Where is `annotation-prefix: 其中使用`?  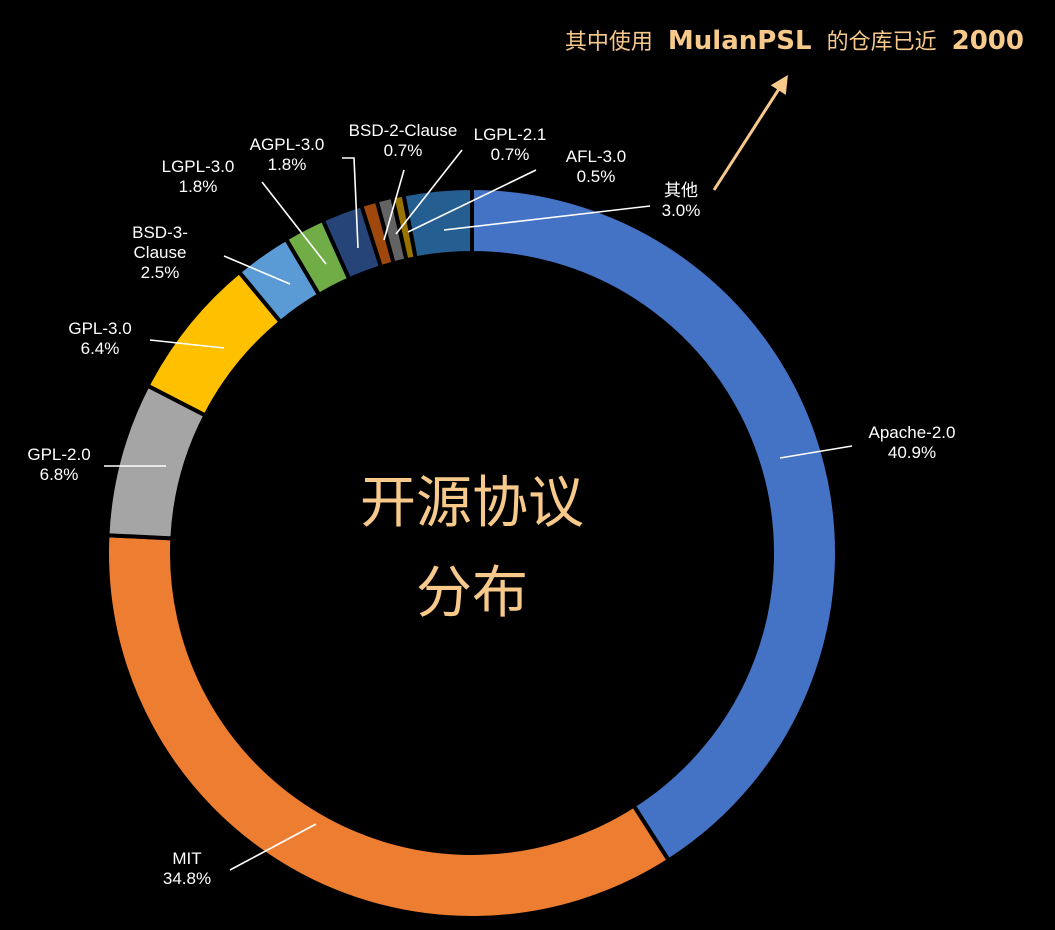
annotation-prefix: 其中使用 is located at coordinates (609, 42).